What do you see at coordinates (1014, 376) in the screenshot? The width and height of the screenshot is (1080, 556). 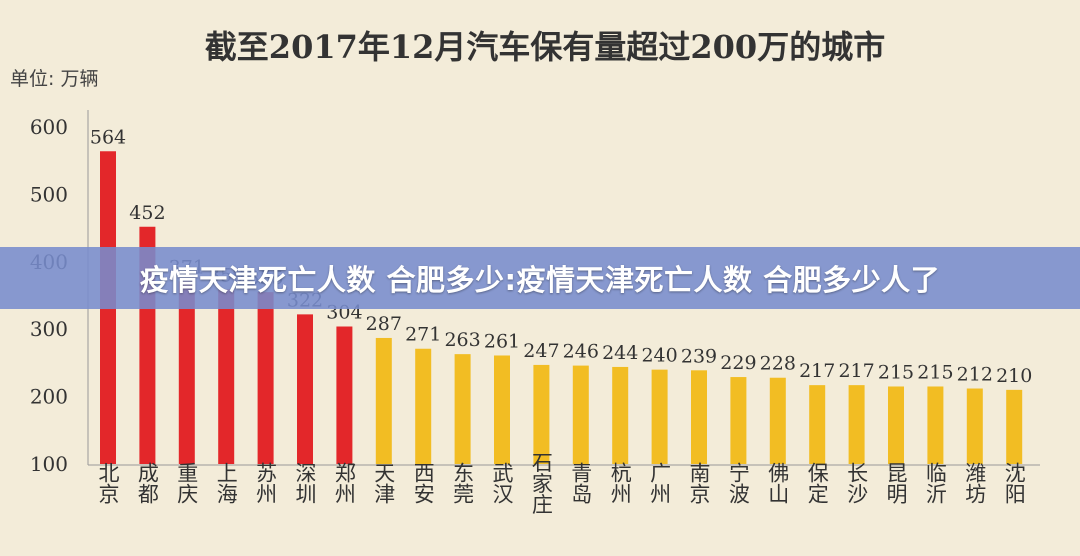 I see `value-label: 210` at bounding box center [1014, 376].